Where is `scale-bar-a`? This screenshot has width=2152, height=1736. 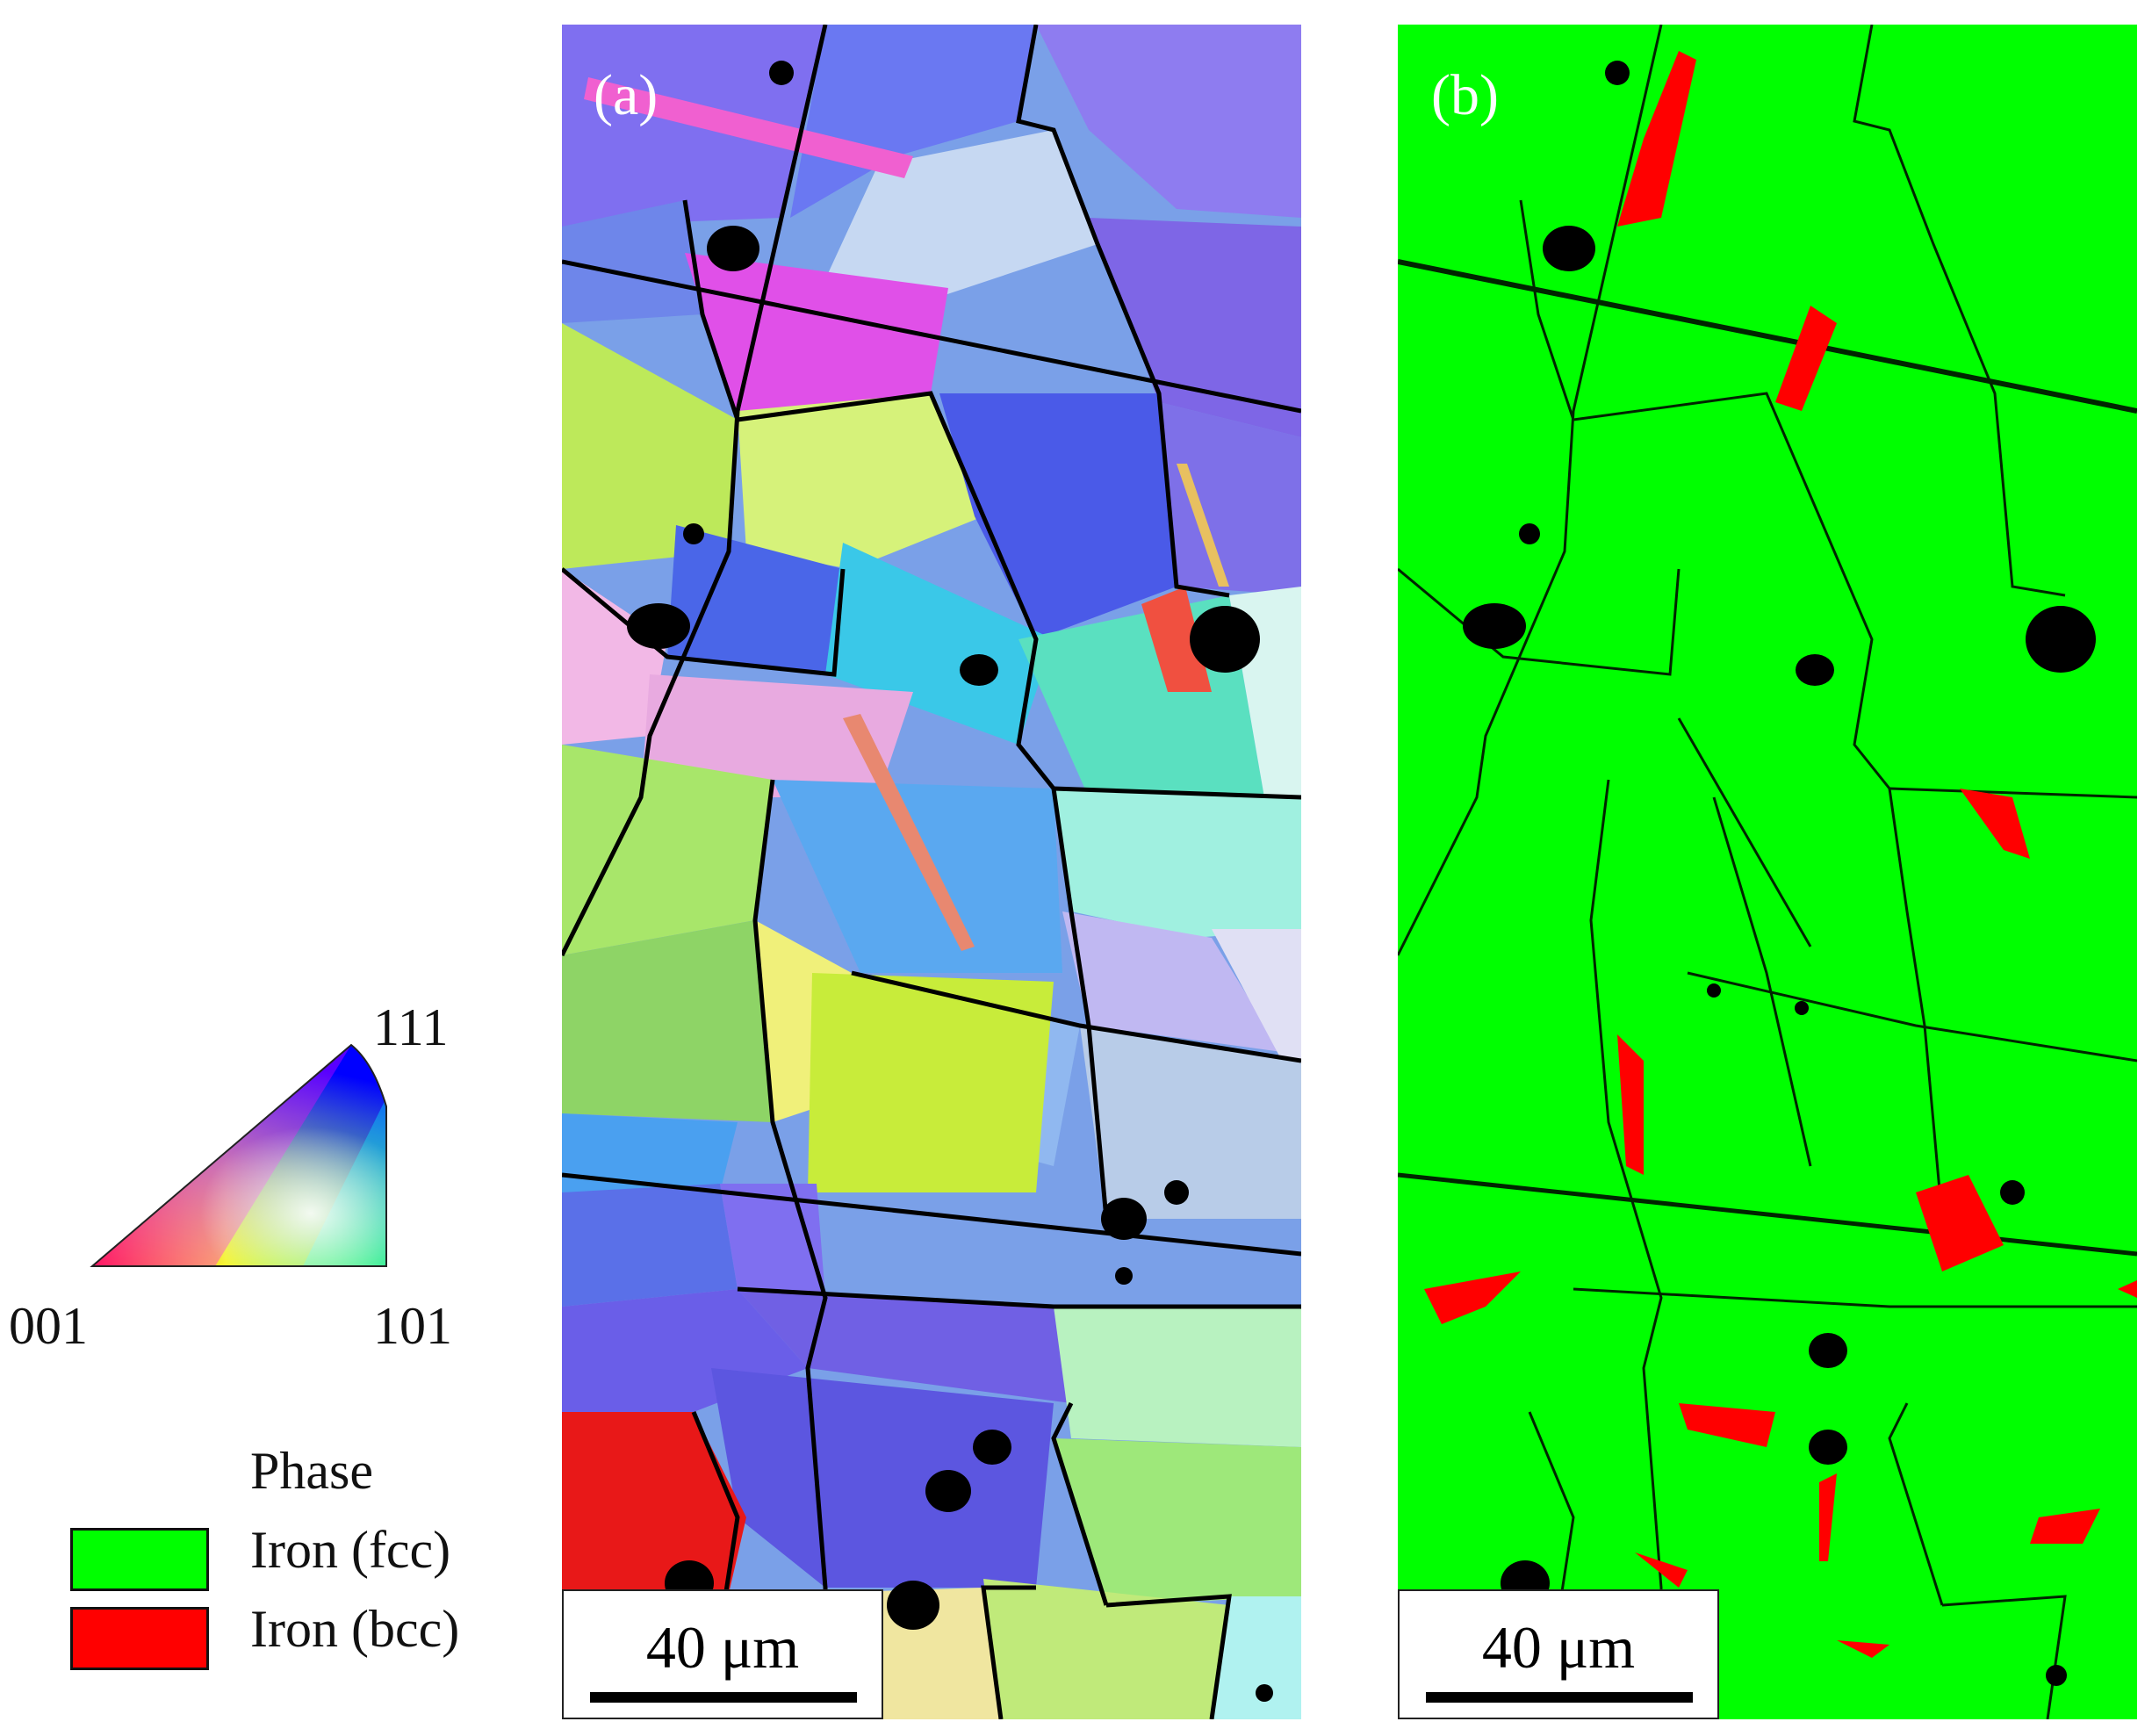 scale-bar-a is located at coordinates (723, 1697).